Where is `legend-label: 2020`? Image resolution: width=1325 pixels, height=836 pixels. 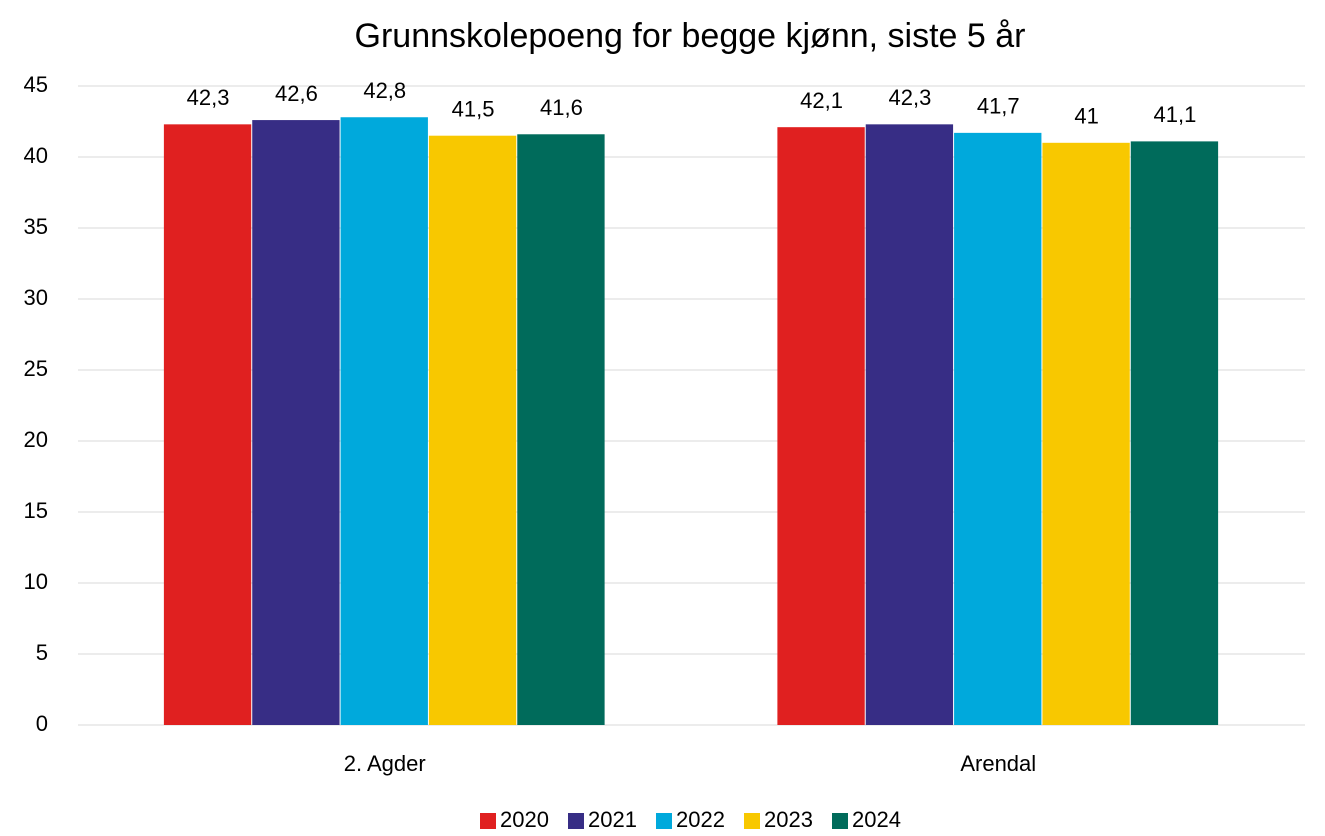
legend-label: 2020 is located at coordinates (524, 819).